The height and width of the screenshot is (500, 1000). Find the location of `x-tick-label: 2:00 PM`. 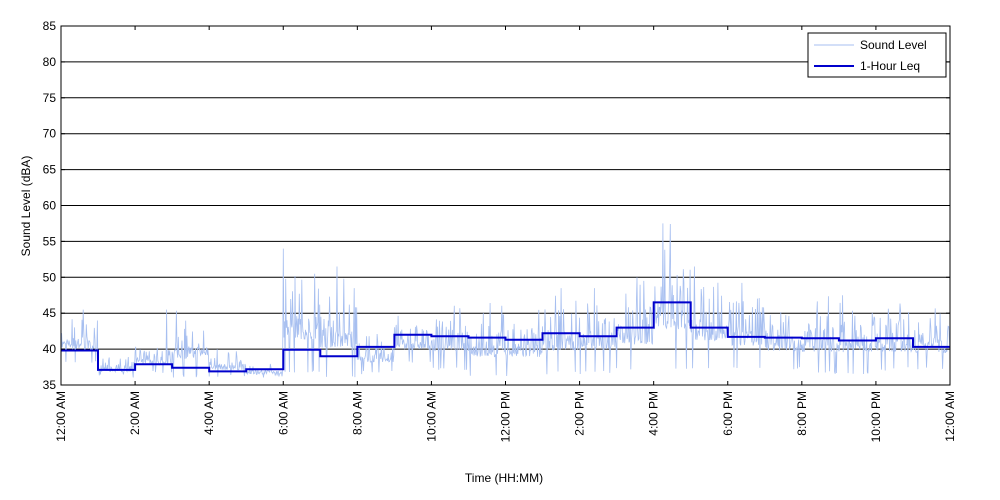

x-tick-label: 2:00 PM is located at coordinates (580, 413).